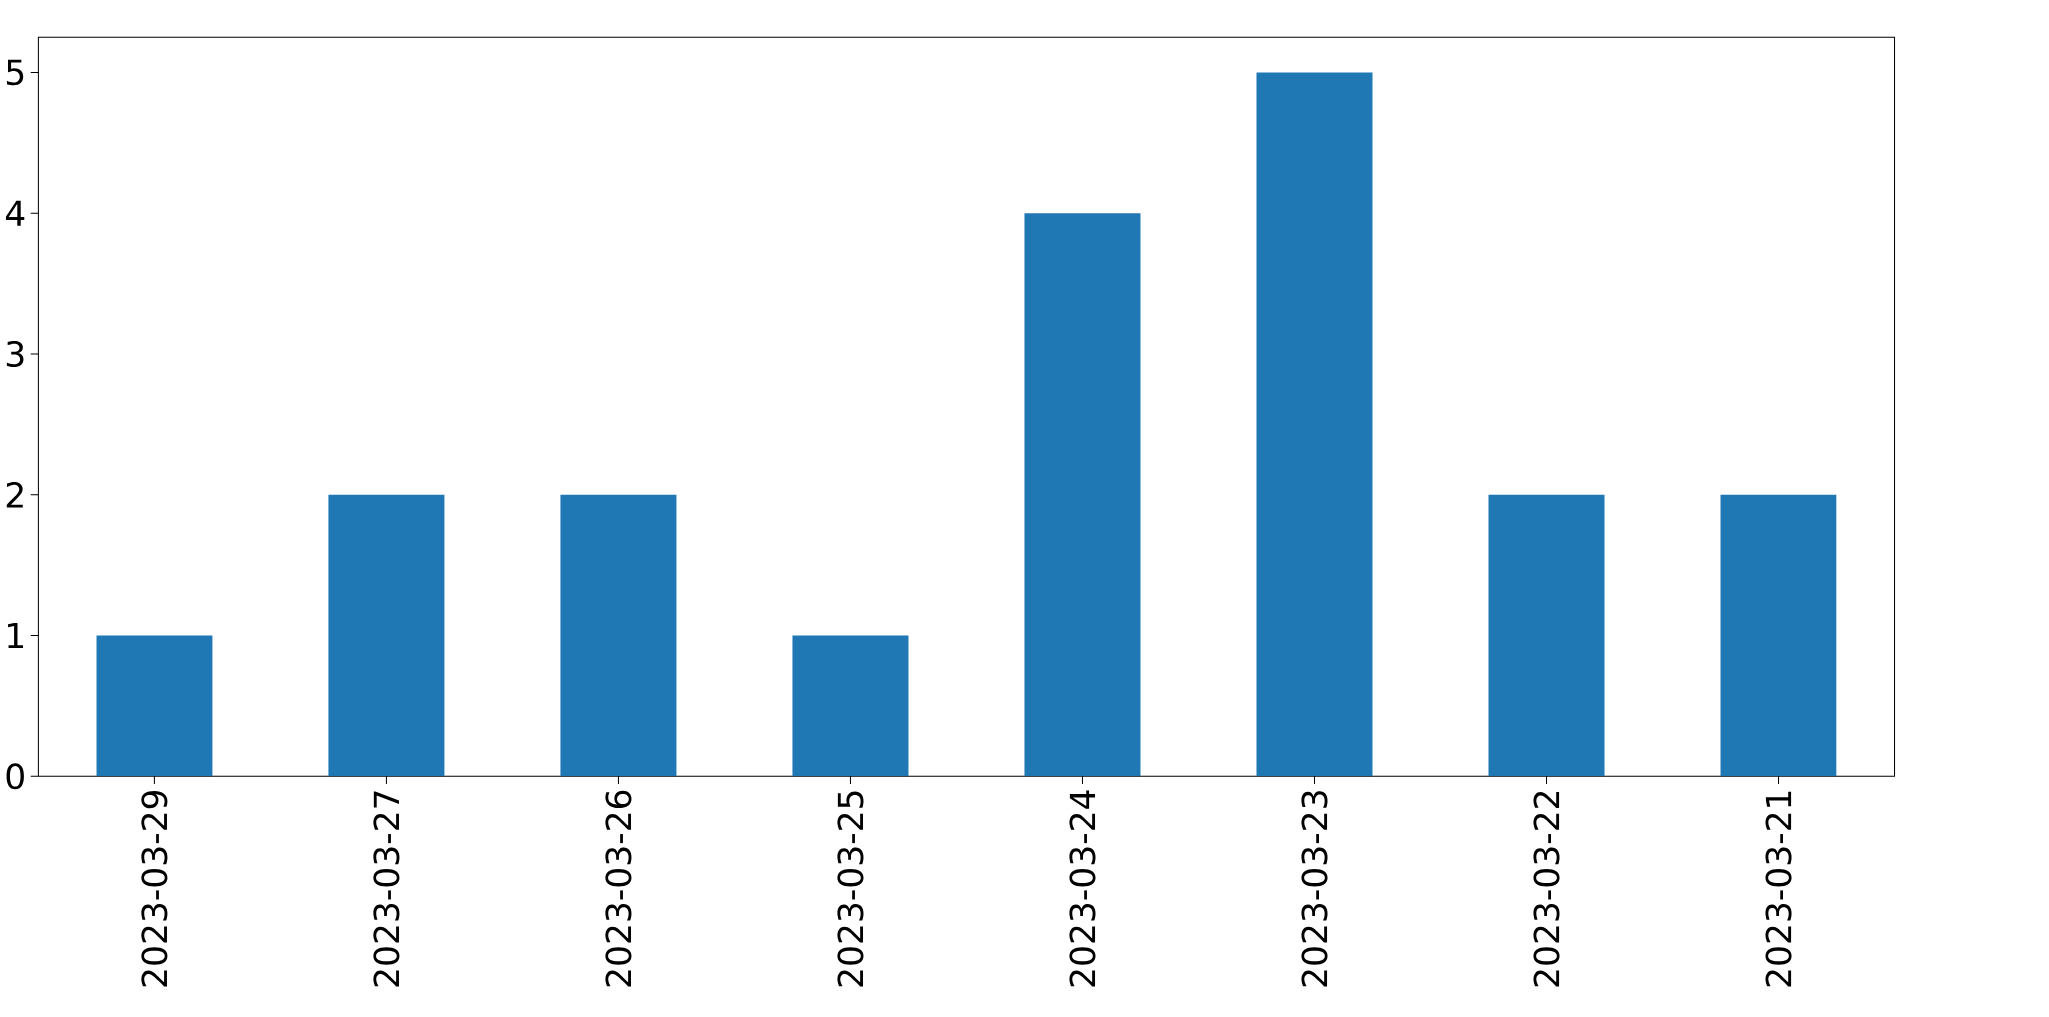  What do you see at coordinates (16, 636) in the screenshot?
I see `y-tick-label: 1` at bounding box center [16, 636].